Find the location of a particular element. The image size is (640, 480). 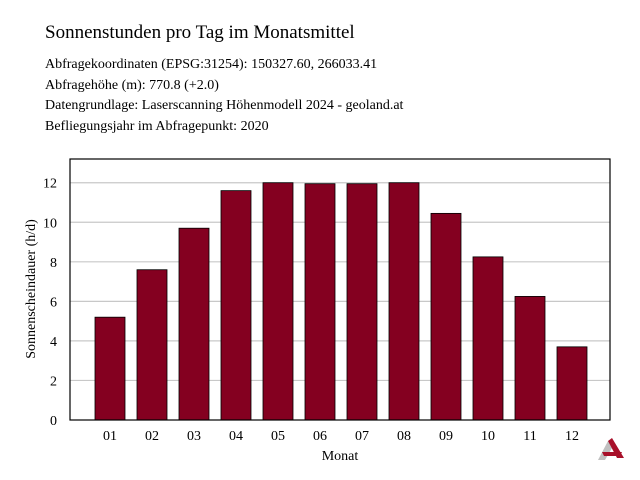

y-tick-label: 6 is located at coordinates (53, 302).